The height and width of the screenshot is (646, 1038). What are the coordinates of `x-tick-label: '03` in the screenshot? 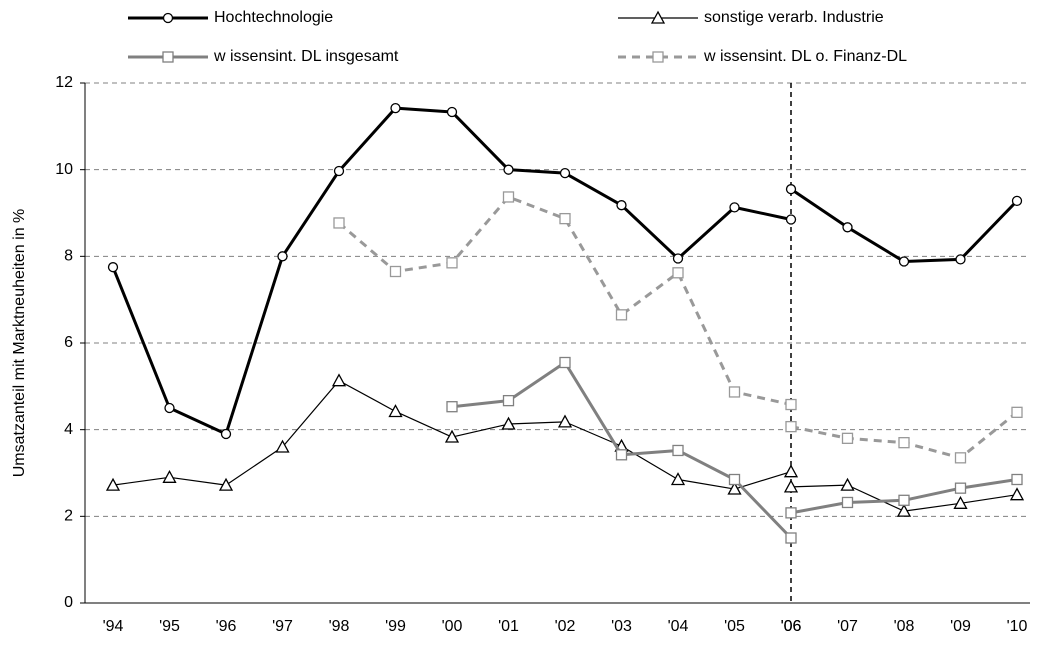 It's located at (621, 626).